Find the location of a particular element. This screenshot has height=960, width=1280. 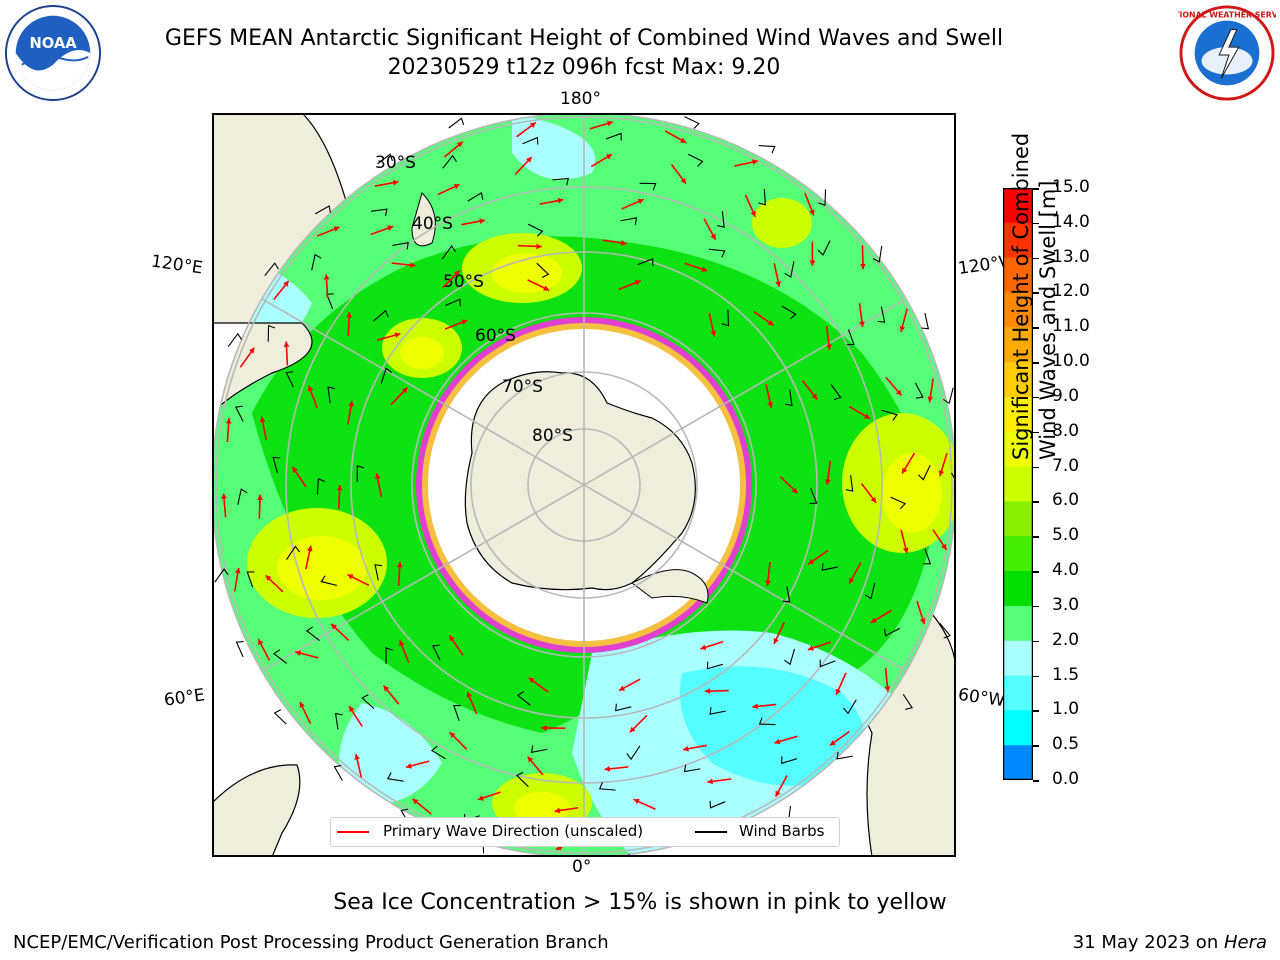

lat-label-60s: 60°S is located at coordinates (495, 336).